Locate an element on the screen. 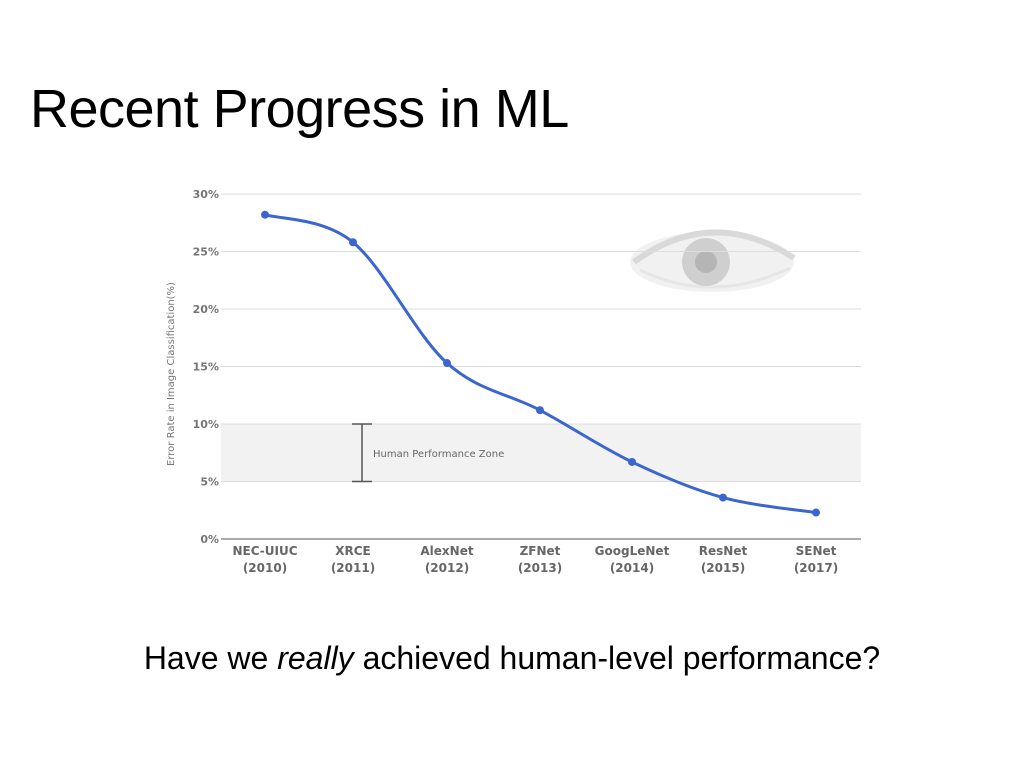  y-tick-label: 0% is located at coordinates (209, 539).